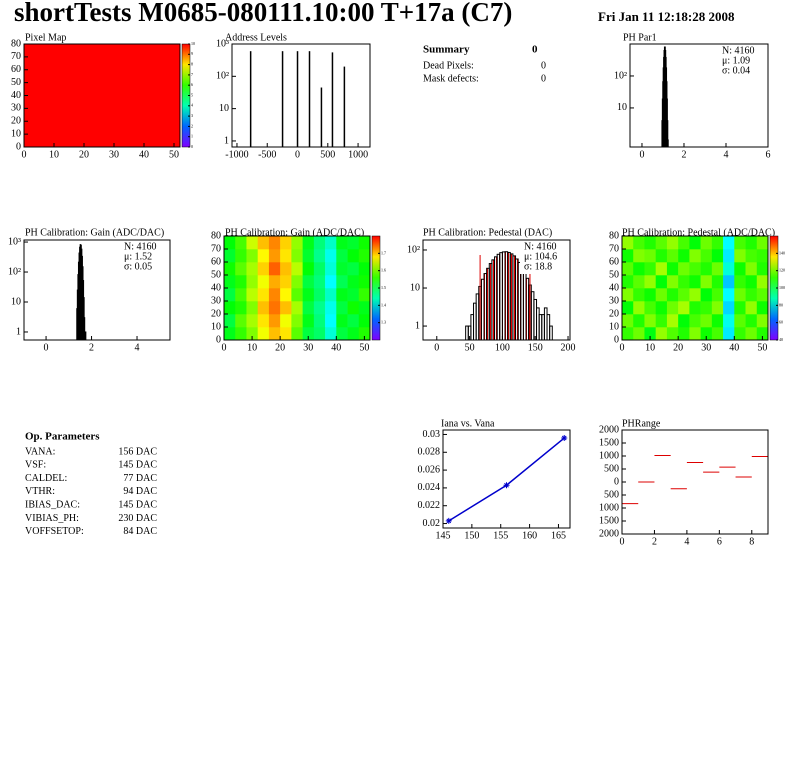  I want to click on param-name: IBIAS_DAC:, so click(52, 504).